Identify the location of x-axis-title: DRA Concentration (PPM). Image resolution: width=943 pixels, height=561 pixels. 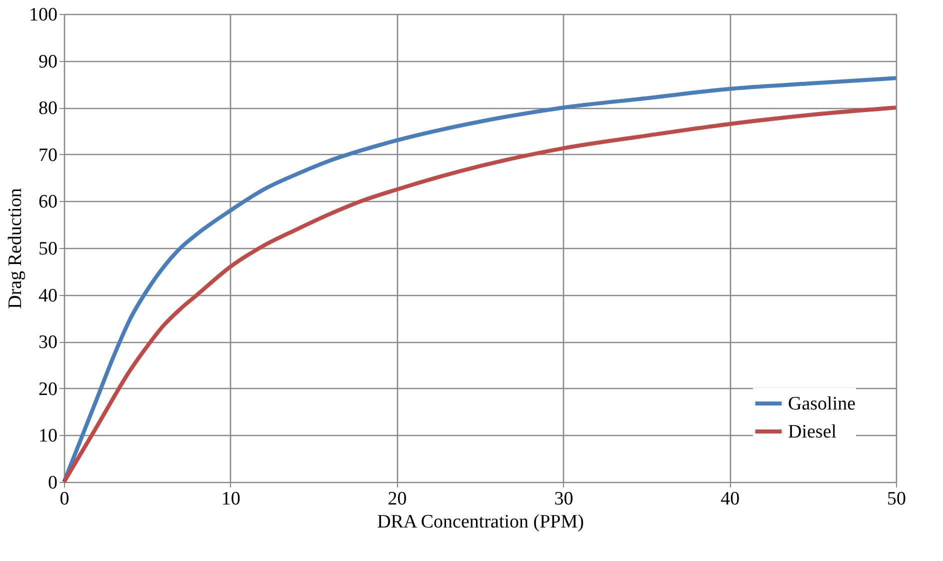
(480, 522).